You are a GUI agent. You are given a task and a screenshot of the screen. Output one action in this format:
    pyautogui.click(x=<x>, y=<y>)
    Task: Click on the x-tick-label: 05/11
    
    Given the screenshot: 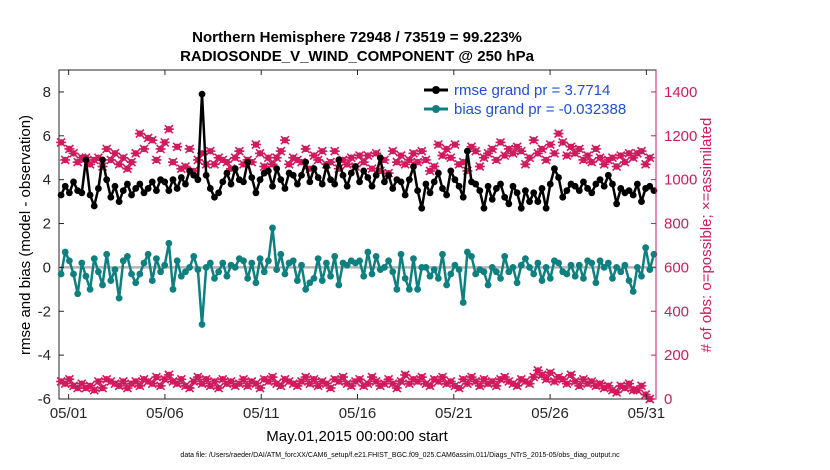 What is the action you would take?
    pyautogui.click(x=261, y=413)
    